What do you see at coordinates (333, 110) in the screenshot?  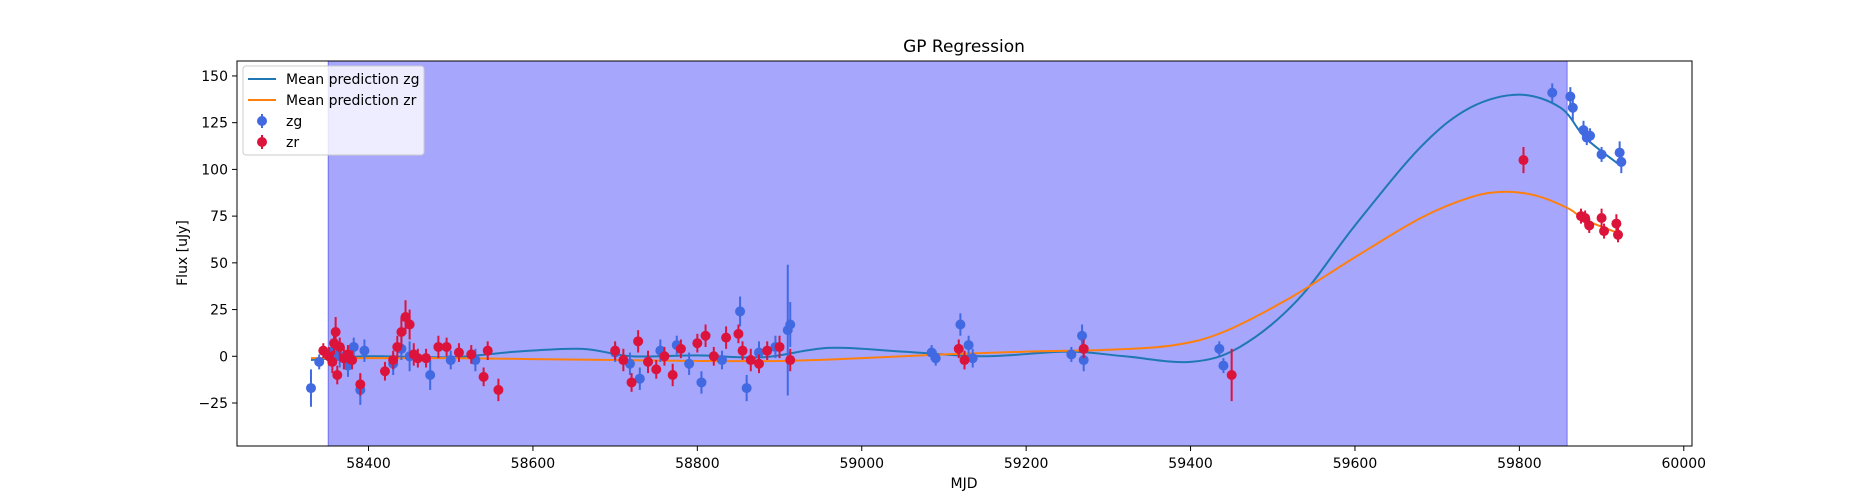 I see `legend-box` at bounding box center [333, 110].